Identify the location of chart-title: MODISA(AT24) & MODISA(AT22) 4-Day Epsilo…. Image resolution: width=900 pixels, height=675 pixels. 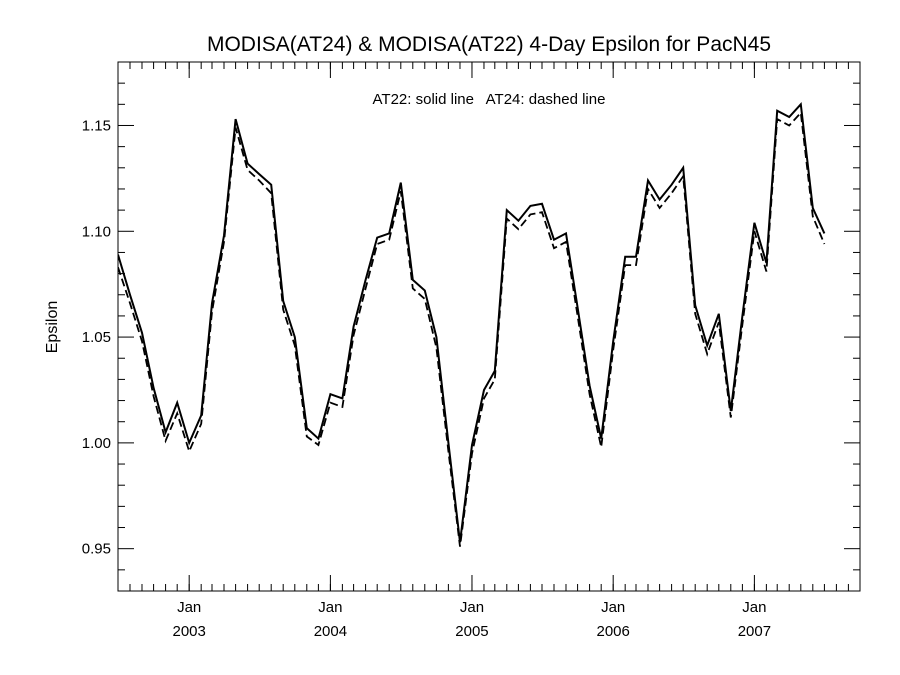
(489, 44).